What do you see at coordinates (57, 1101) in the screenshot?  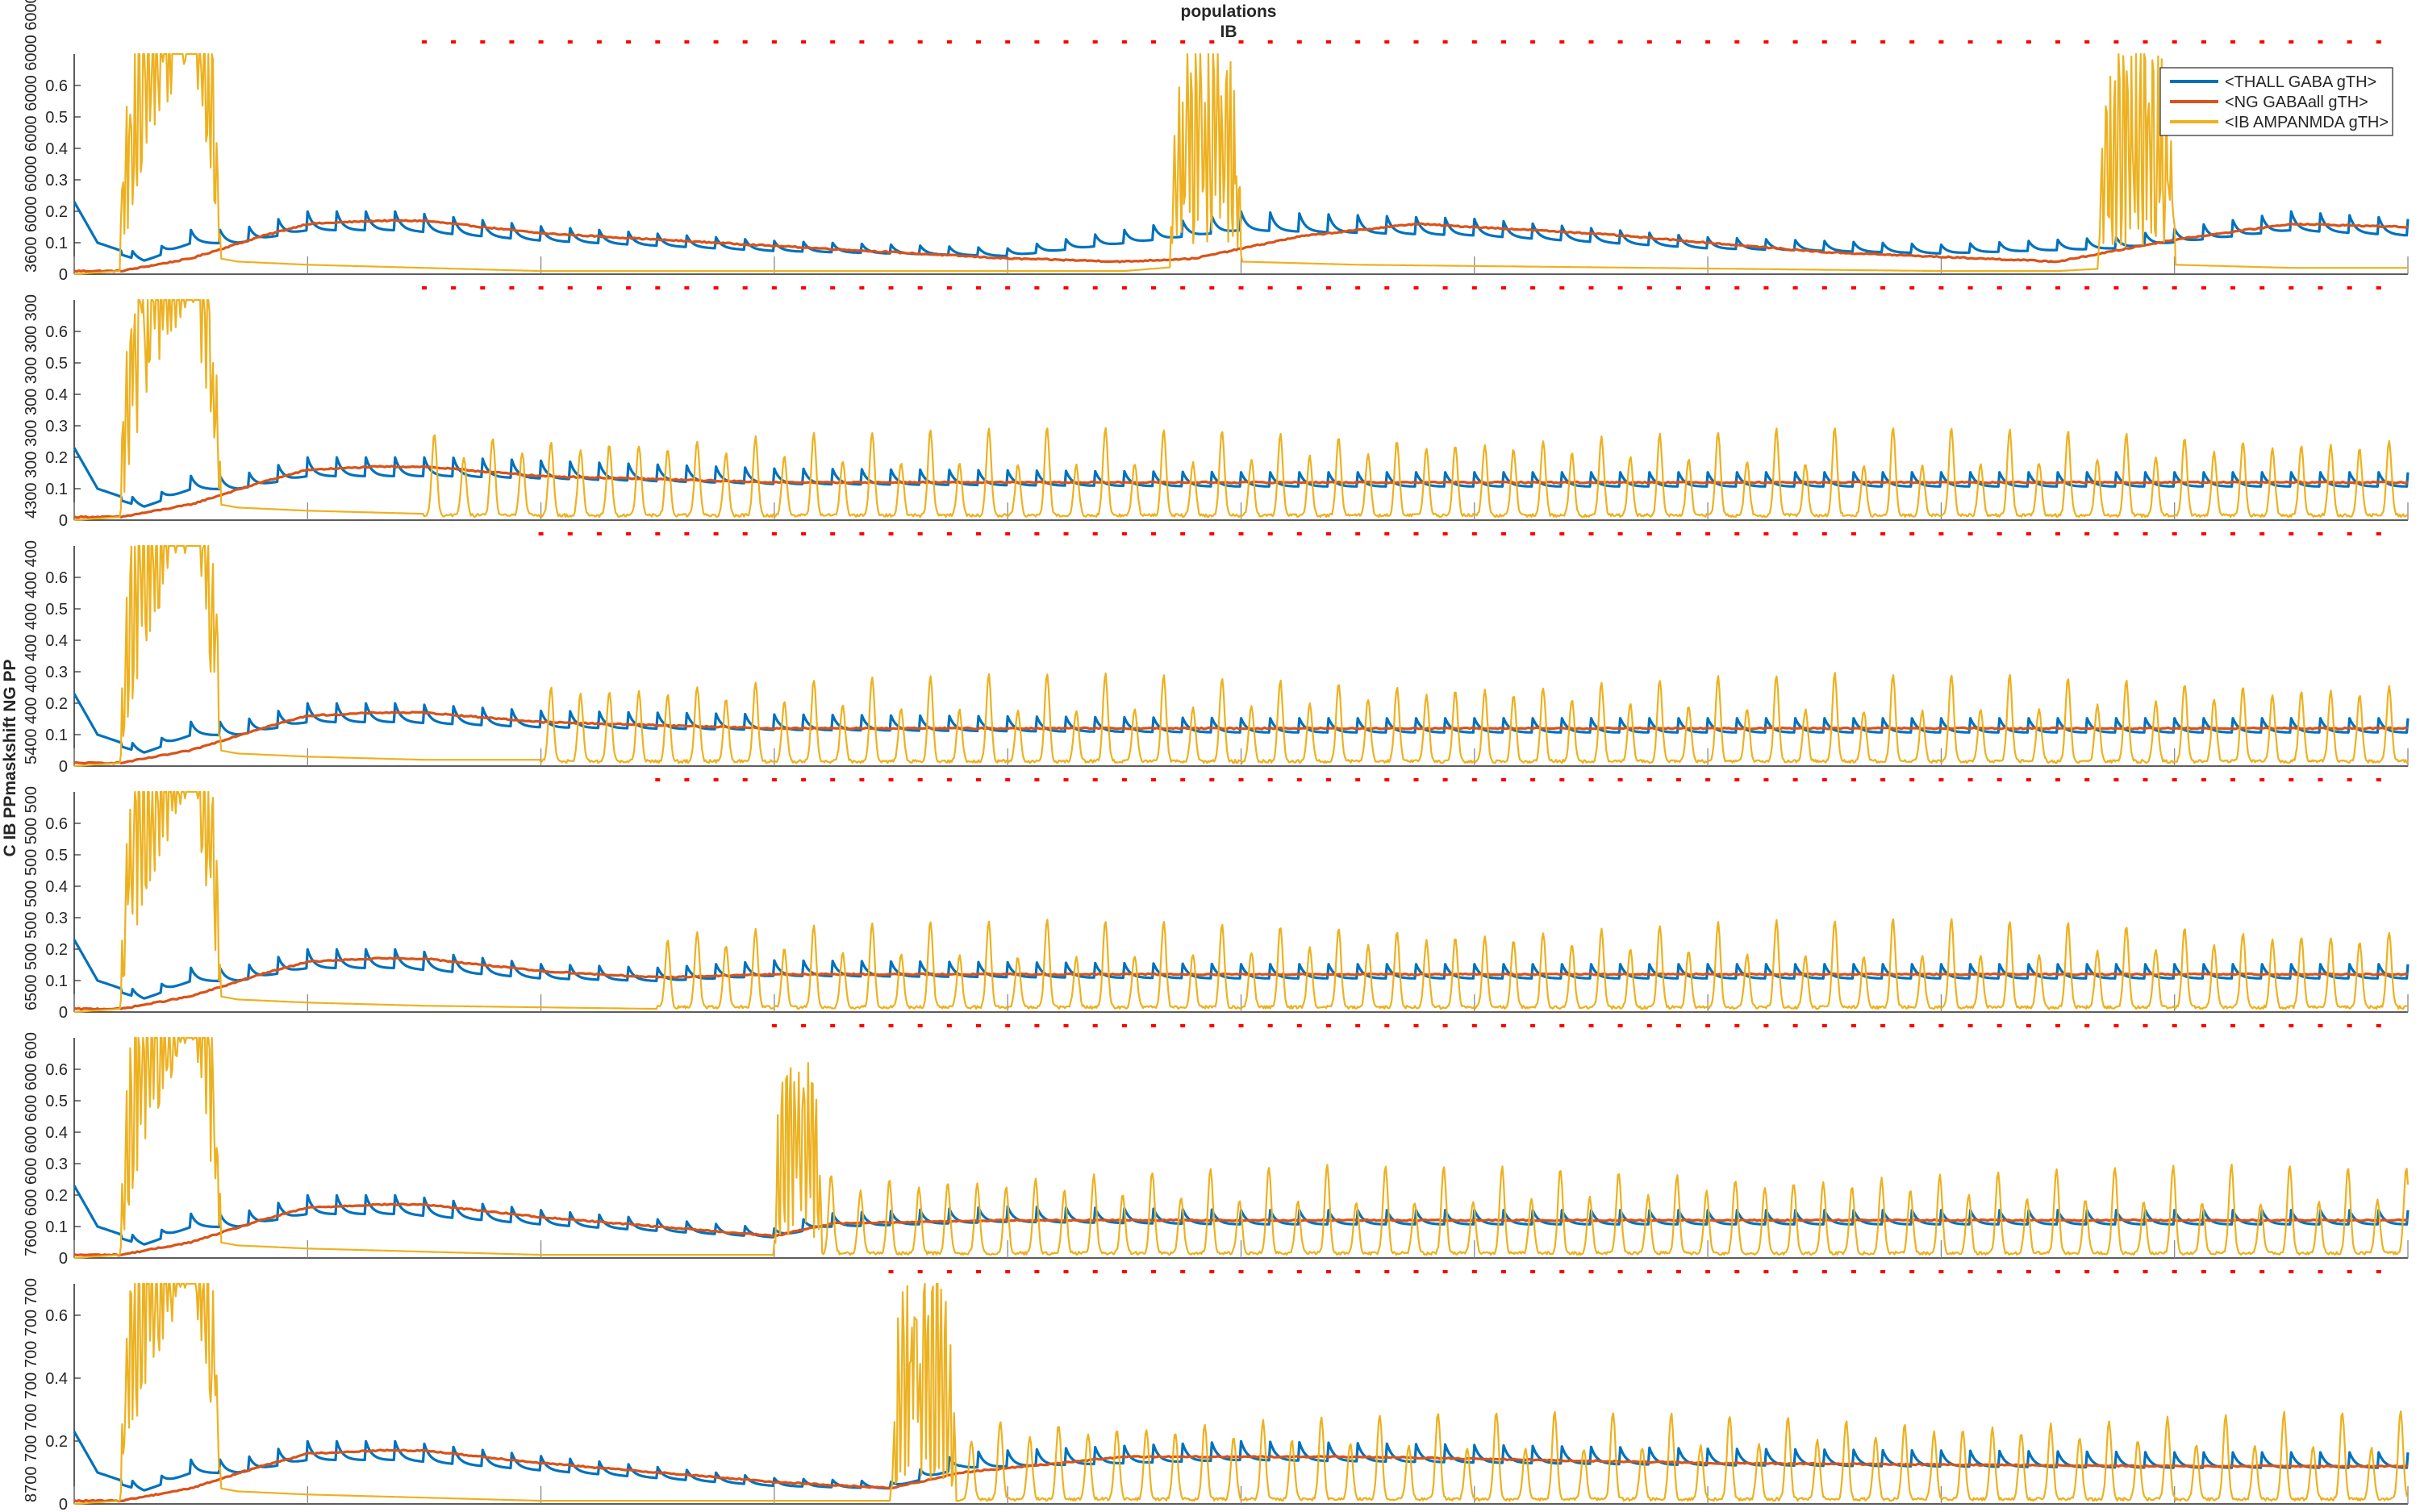 I see `y-tick-label: 0.5` at bounding box center [57, 1101].